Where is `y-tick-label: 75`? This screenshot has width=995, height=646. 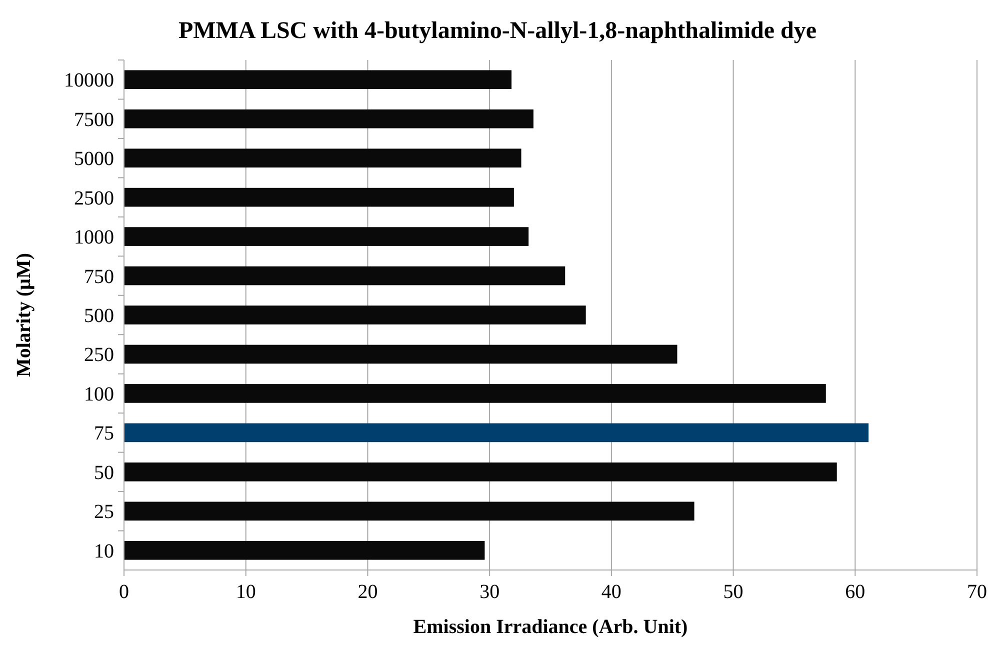
y-tick-label: 75 is located at coordinates (104, 433).